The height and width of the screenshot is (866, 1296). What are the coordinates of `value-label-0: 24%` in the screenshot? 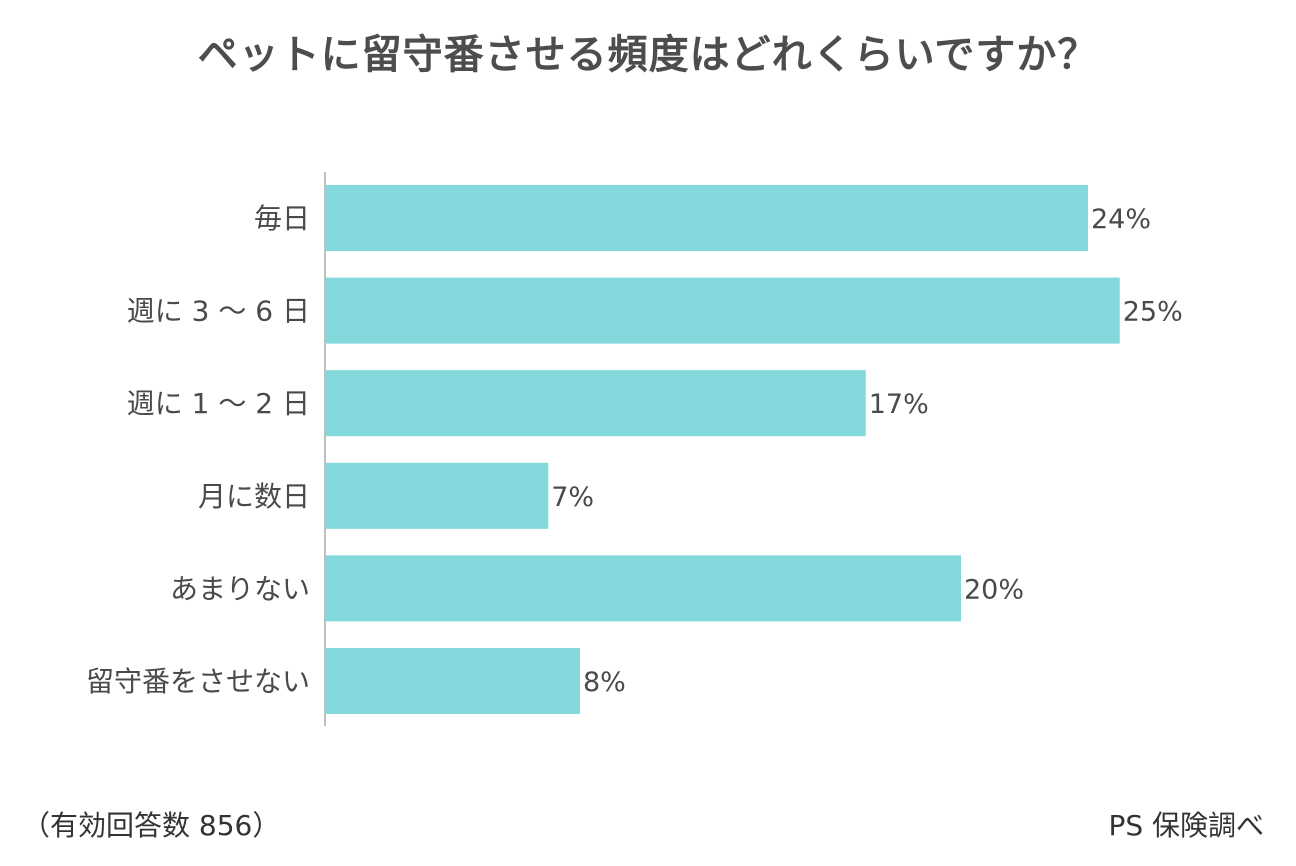 It's located at (1121, 219).